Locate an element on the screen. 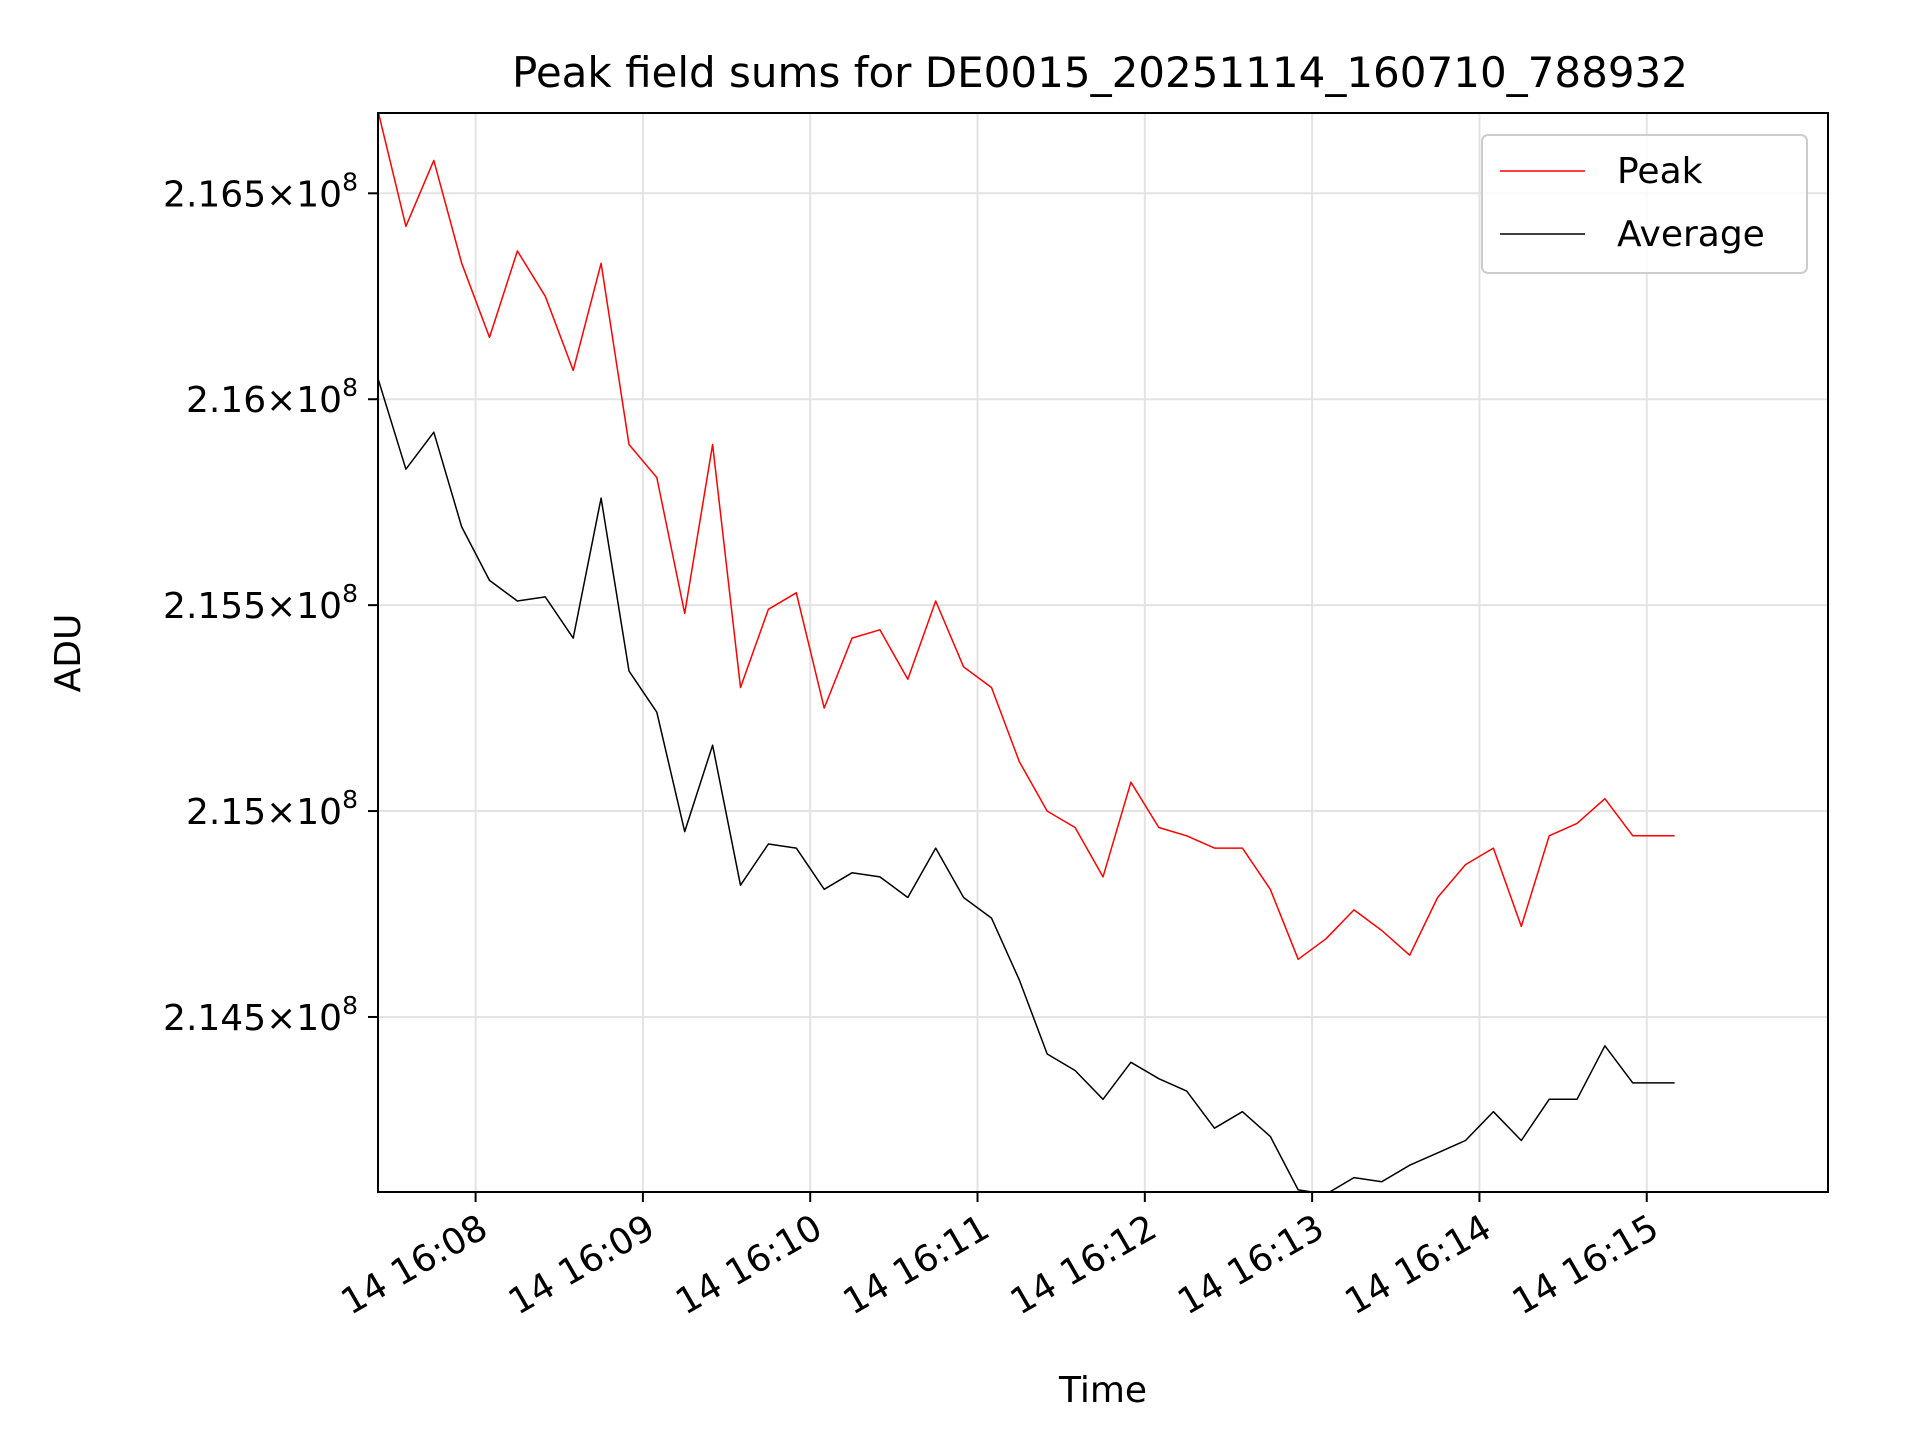 This screenshot has height=1440, width=1920. y-tick-mantissa: 2.15 is located at coordinates (226, 812).